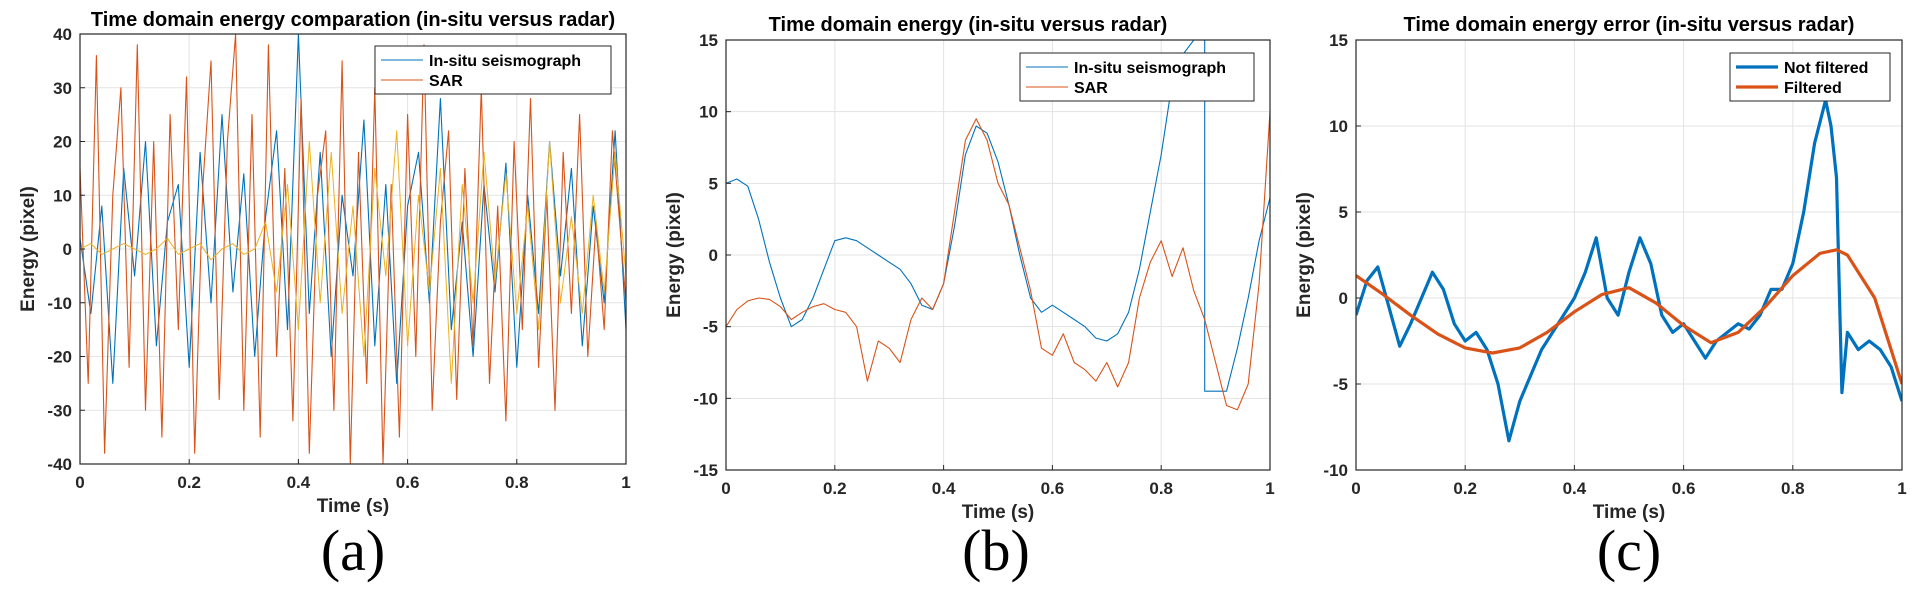  Describe the element at coordinates (1629, 316) in the screenshot. I see `series-line-filtered` at that location.